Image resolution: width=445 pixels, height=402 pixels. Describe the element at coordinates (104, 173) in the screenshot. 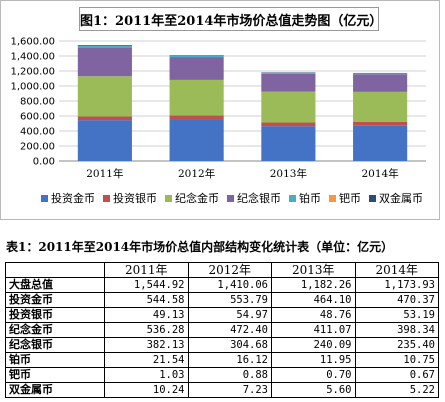

I see `x-tick-label: 2011年` at that location.